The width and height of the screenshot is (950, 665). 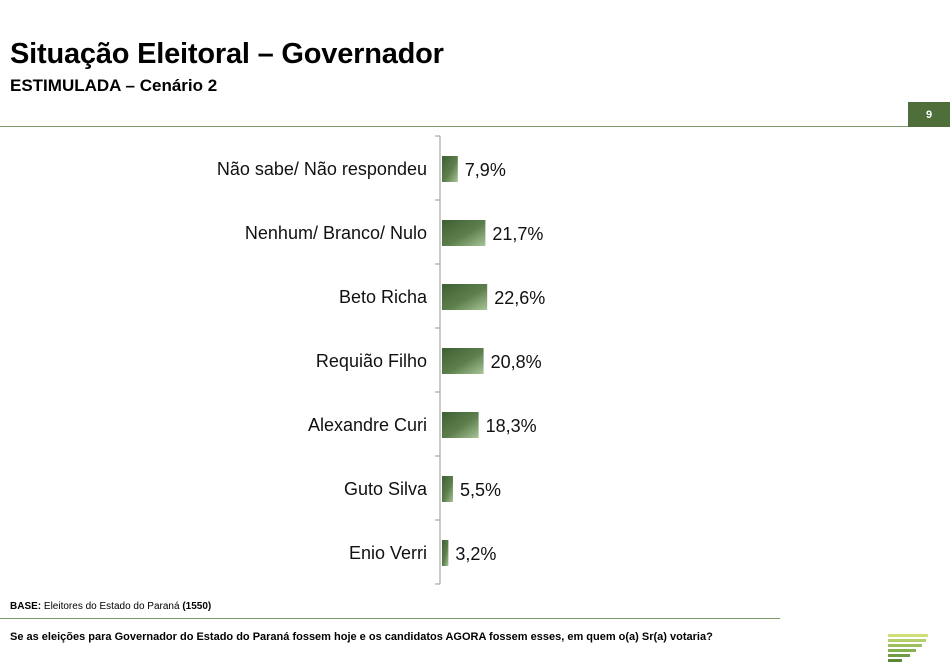 I want to click on base-text: Eleitores do Estado do Paraná, so click(x=111, y=606).